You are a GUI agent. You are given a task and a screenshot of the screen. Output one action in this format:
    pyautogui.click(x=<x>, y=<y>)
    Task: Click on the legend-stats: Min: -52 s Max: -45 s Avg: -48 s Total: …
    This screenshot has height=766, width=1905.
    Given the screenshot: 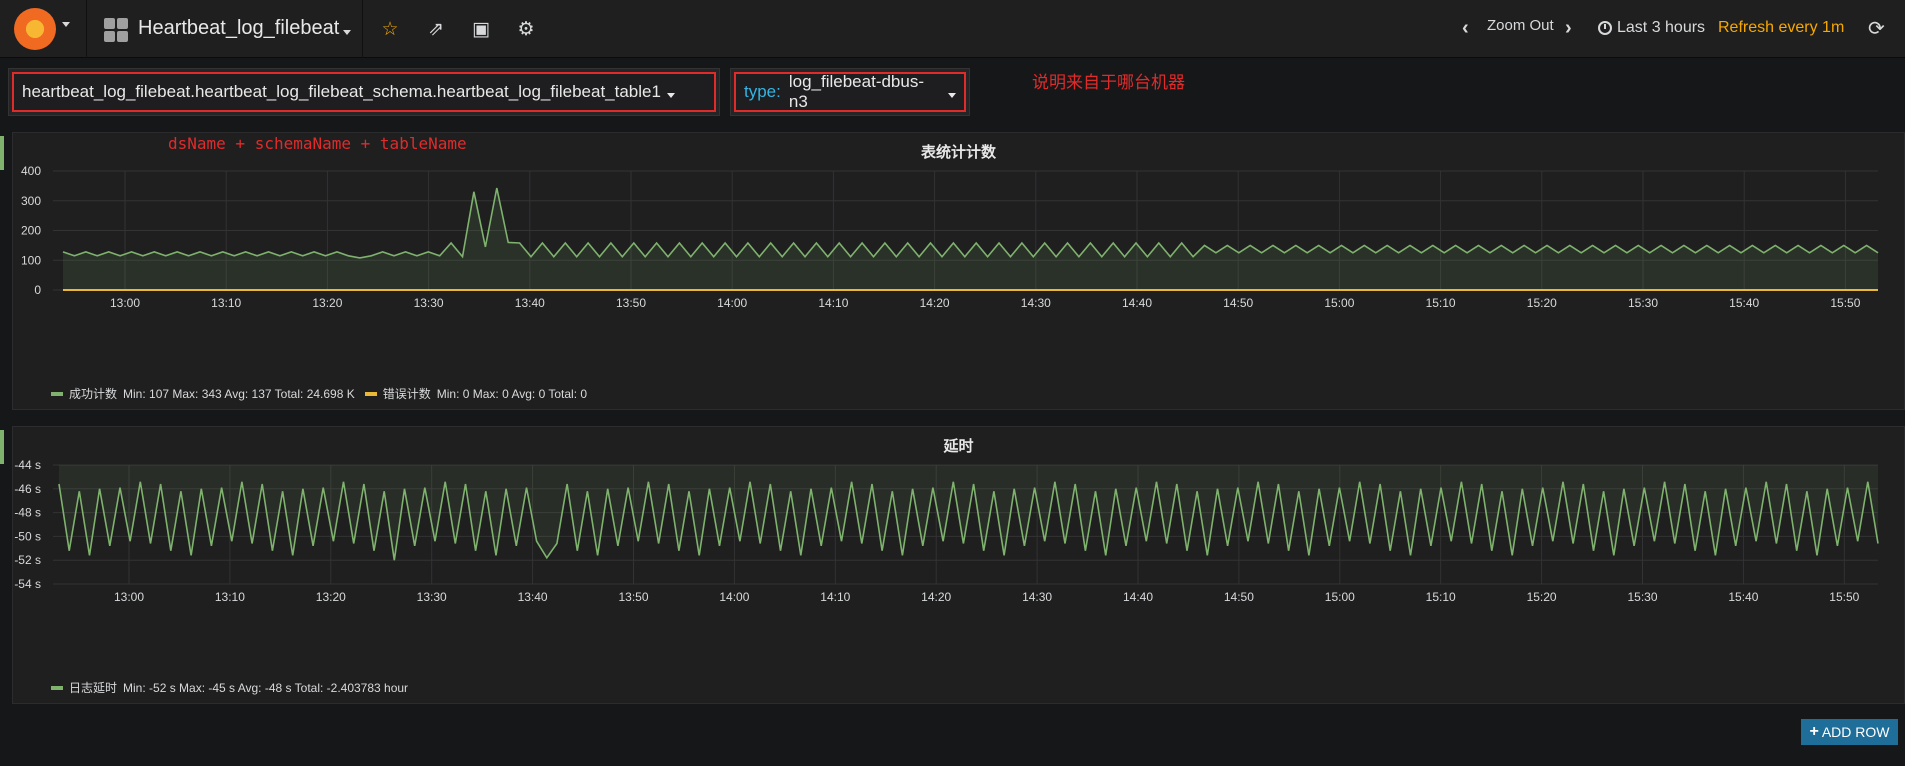 What is the action you would take?
    pyautogui.click(x=266, y=687)
    